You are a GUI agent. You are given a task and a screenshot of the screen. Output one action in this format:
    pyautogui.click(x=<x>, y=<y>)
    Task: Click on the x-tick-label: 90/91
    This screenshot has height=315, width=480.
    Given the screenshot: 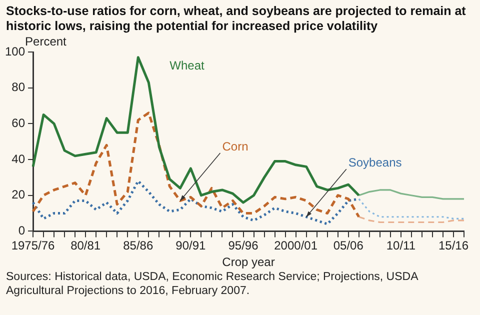 What is the action you would take?
    pyautogui.click(x=191, y=245)
    